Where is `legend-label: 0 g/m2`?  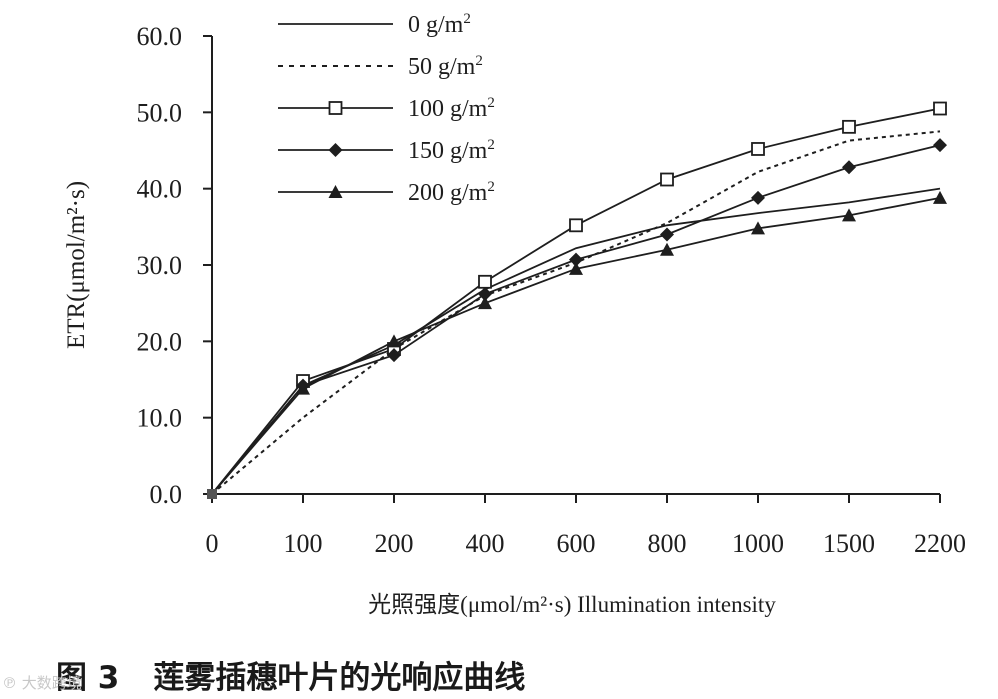 legend-label: 0 g/m2 is located at coordinates (439, 24).